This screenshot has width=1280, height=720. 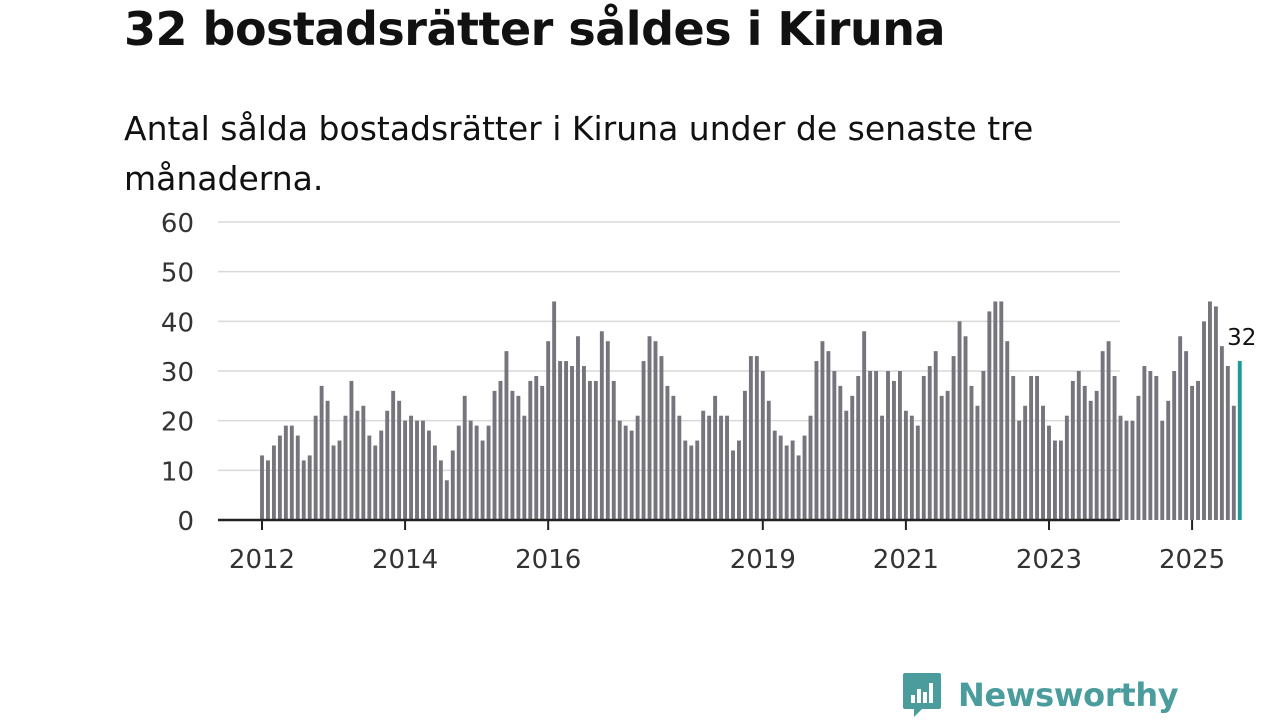 What do you see at coordinates (1049, 560) in the screenshot?
I see `x-tick-label: 2023` at bounding box center [1049, 560].